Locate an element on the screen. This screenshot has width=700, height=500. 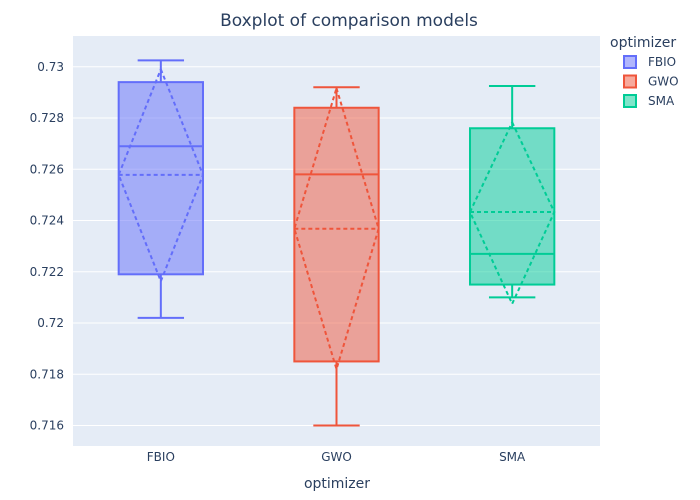
box-sma is located at coordinates (512, 195).